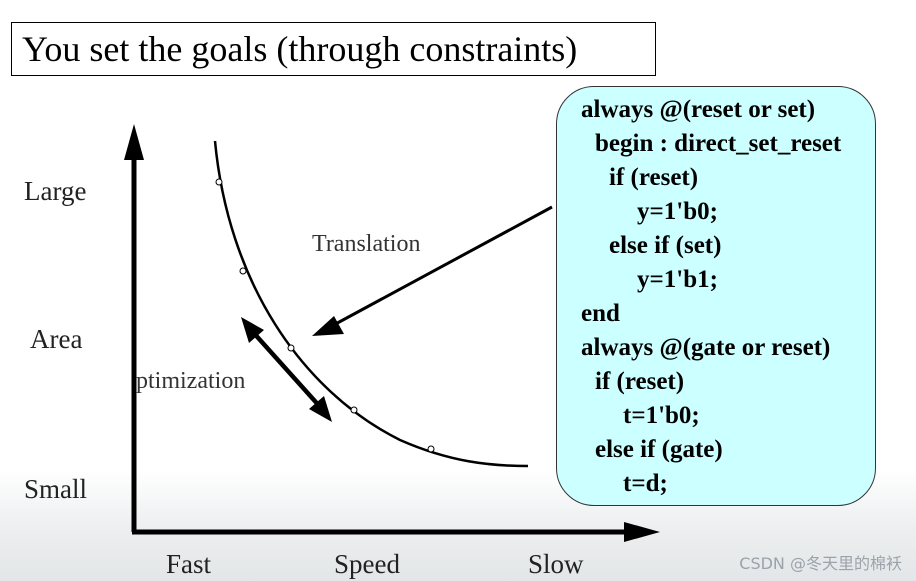  Describe the element at coordinates (698, 109) in the screenshot. I see `code-line: always @(reset or set)` at that location.